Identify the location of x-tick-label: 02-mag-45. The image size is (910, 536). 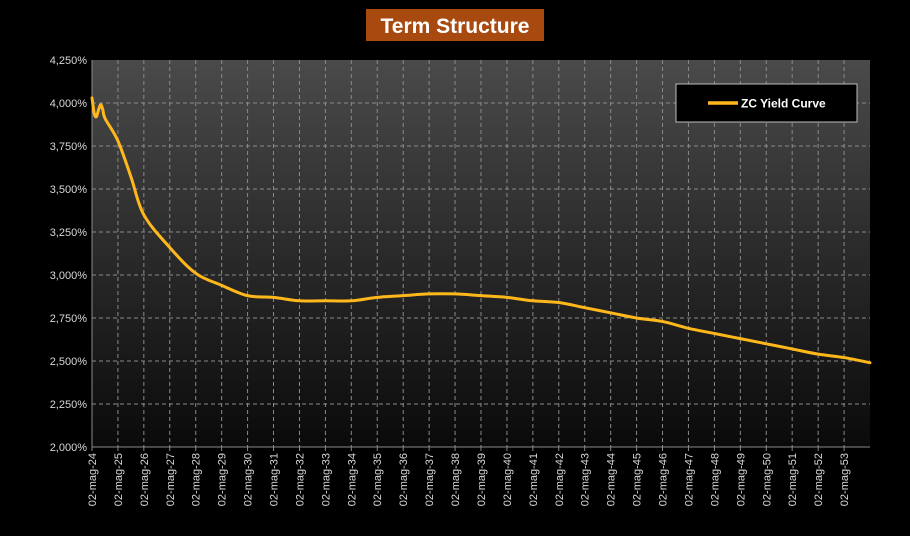
(638, 479).